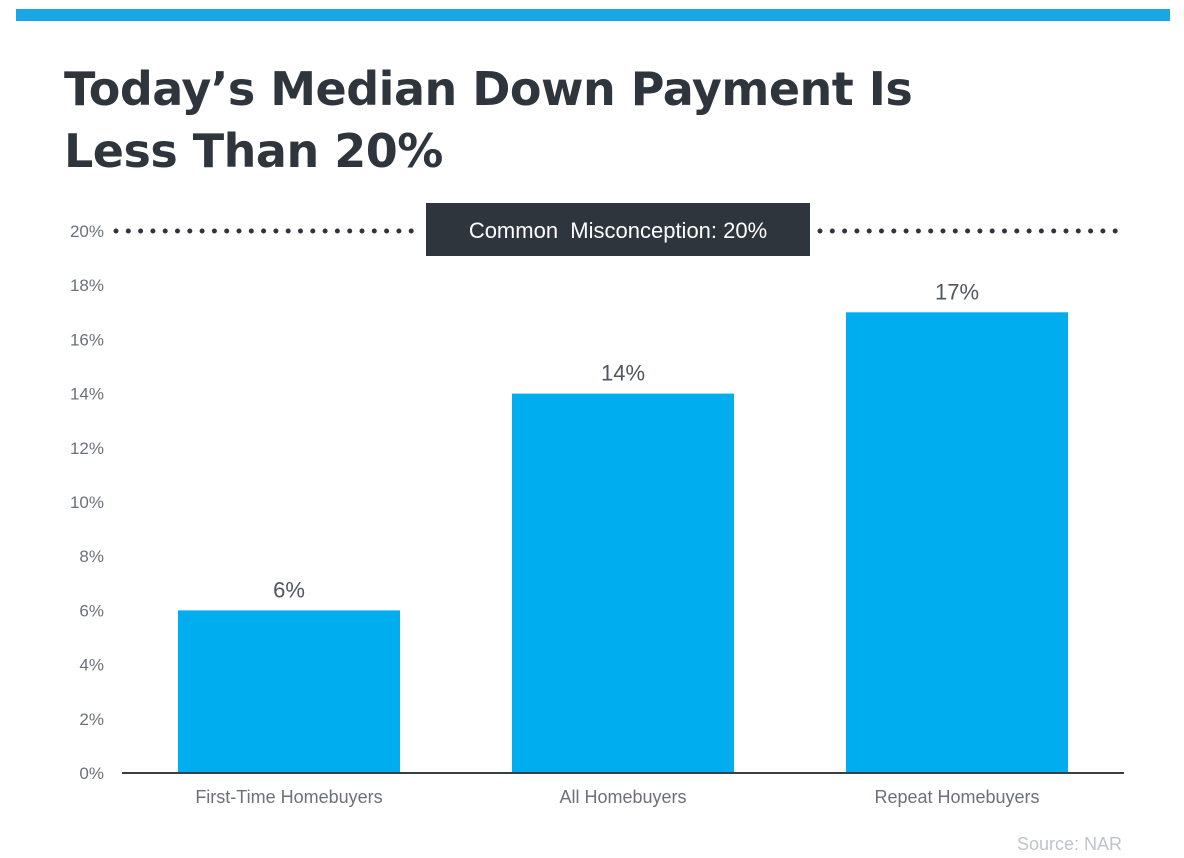 The height and width of the screenshot is (858, 1184). I want to click on source-note: Source: NAR, so click(1069, 844).